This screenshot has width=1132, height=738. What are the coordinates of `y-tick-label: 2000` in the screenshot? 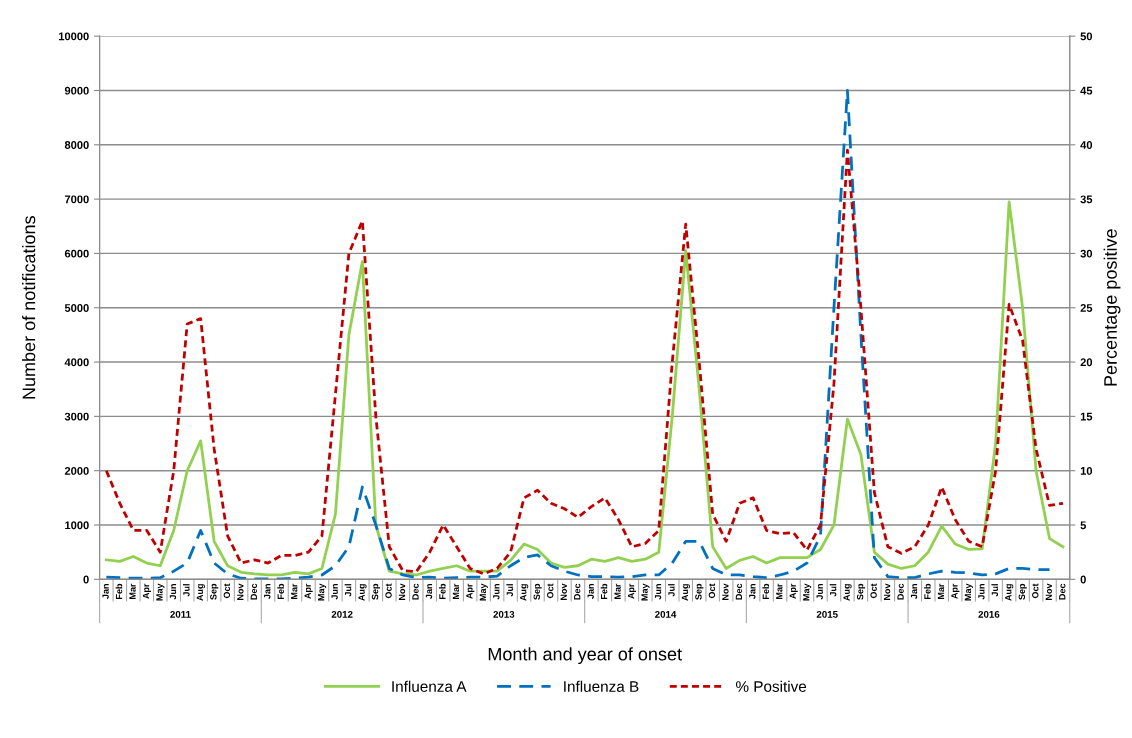 It's located at (76, 470).